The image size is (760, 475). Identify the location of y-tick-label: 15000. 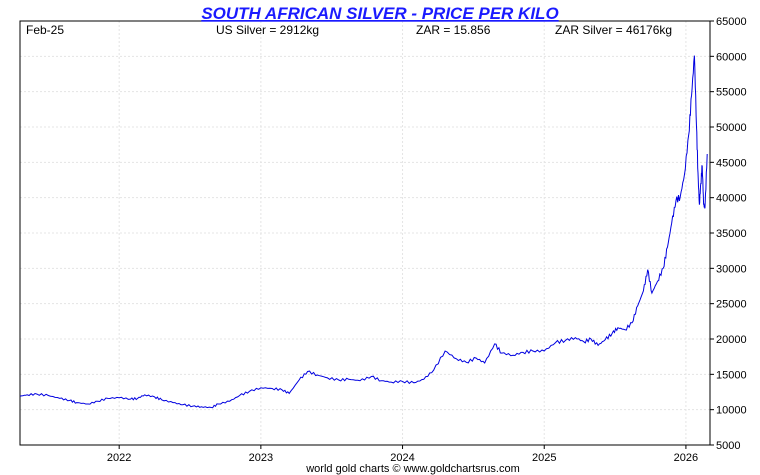
(731, 375).